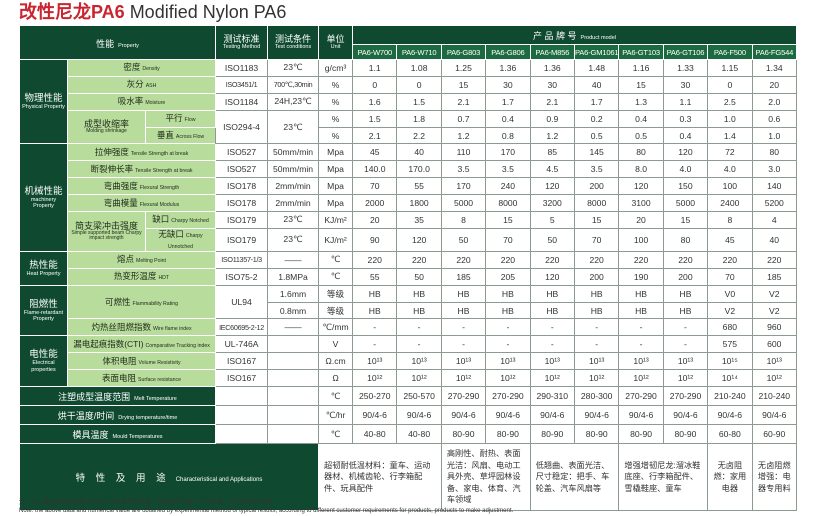 The image size is (829, 516). I want to click on unit: ℃, so click(336, 434).